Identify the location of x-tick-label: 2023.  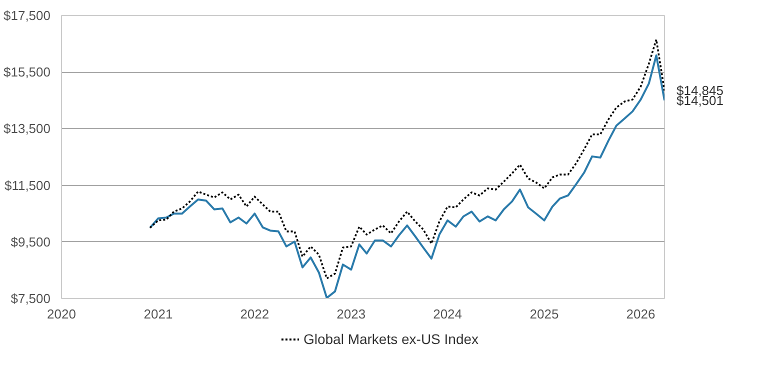
(351, 314).